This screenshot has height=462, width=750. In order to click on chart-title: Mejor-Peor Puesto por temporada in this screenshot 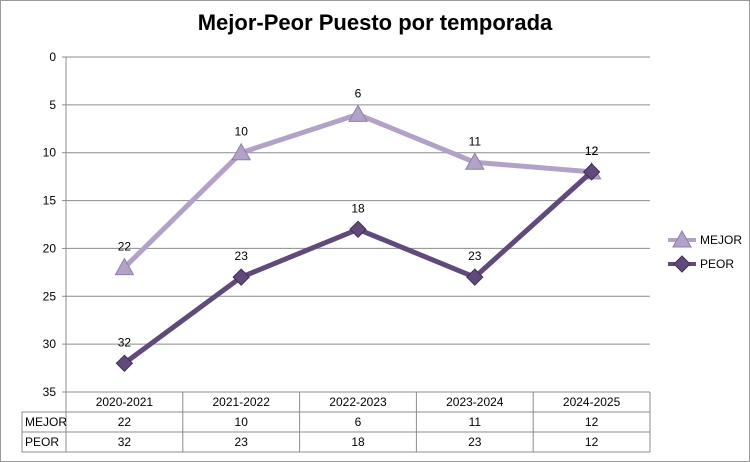, I will do `click(375, 22)`.